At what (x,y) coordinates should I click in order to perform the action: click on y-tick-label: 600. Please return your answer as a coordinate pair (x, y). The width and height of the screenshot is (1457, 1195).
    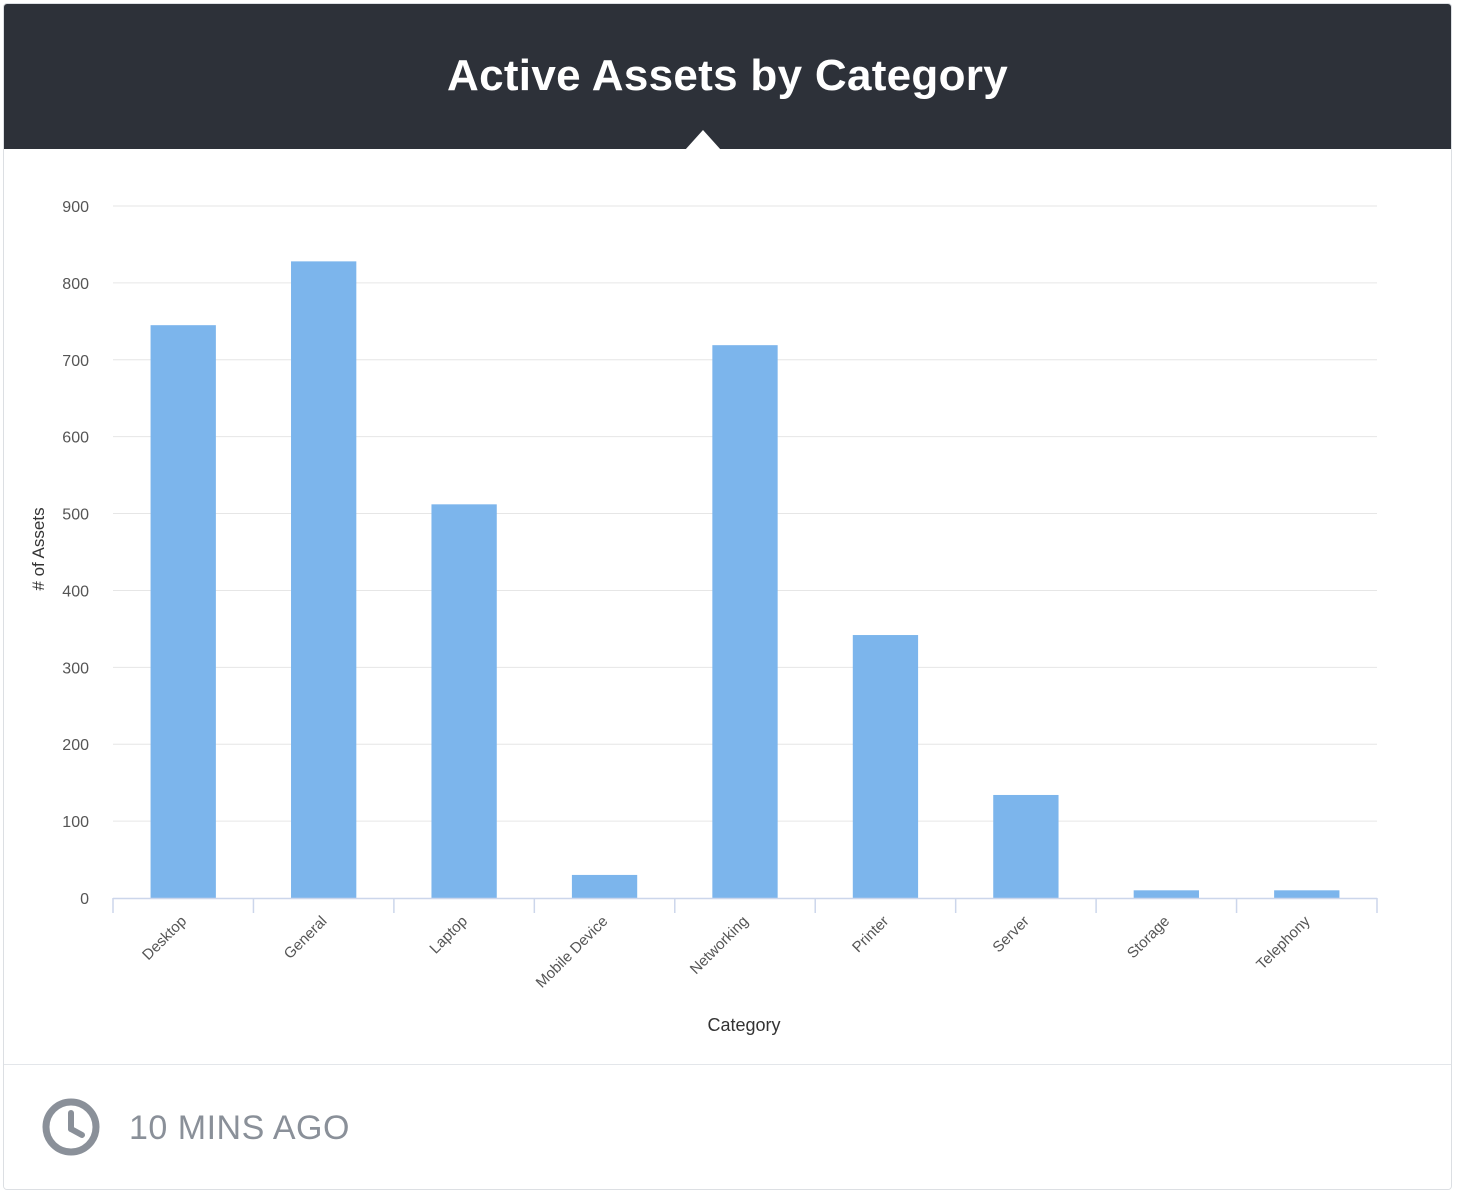
    Looking at the image, I should click on (75, 438).